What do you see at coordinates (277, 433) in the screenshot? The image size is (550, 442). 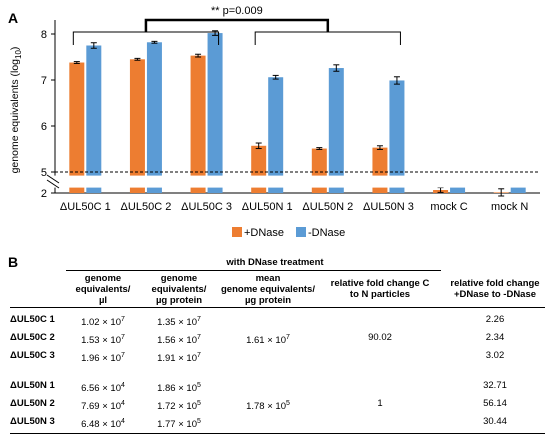 I see `bottom-rule` at bounding box center [277, 433].